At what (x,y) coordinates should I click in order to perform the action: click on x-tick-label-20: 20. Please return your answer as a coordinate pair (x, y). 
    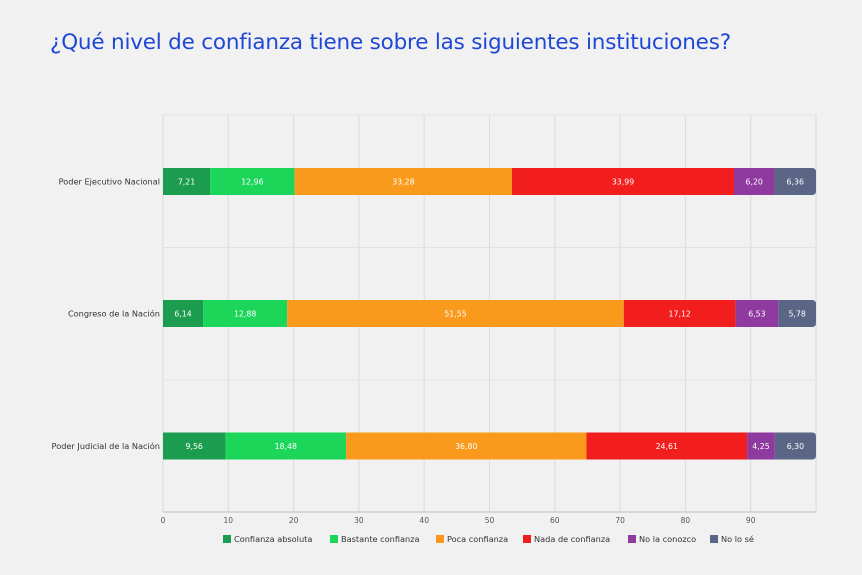
    Looking at the image, I should click on (294, 520).